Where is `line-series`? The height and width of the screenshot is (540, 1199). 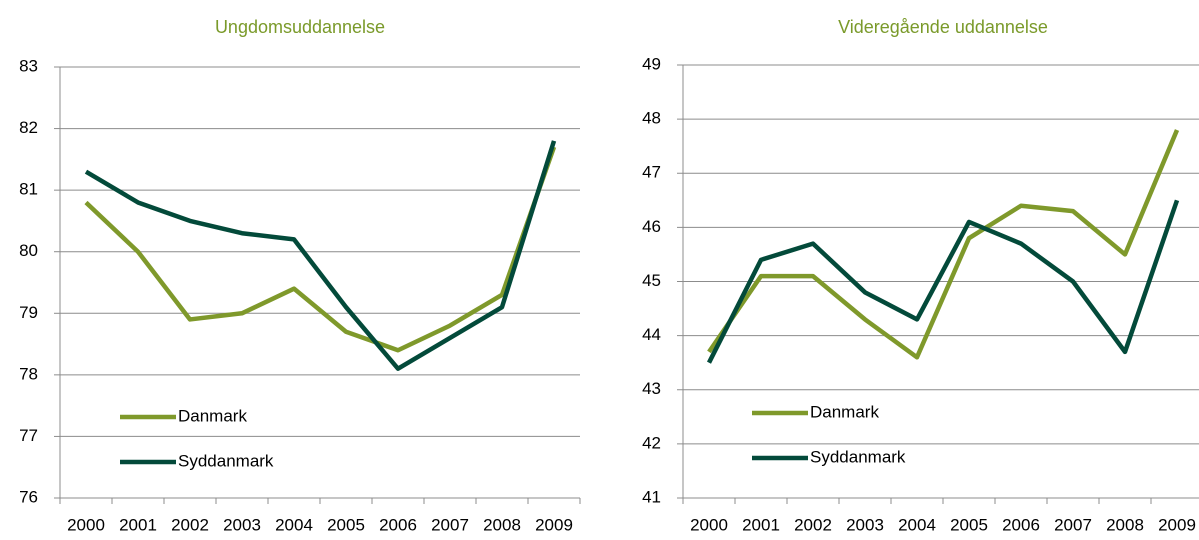 line-series is located at coordinates (943, 281).